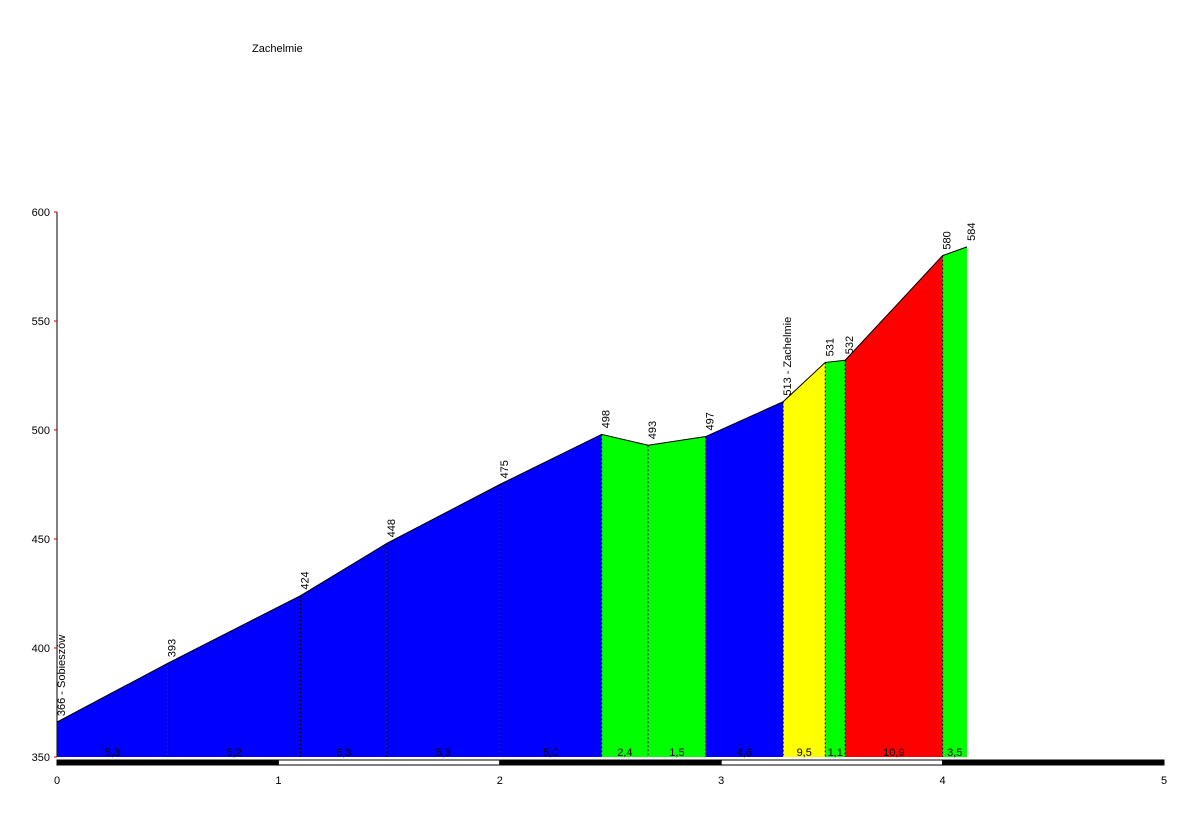 The width and height of the screenshot is (1189, 823). I want to click on point-label: 366 - Sobieszów, so click(62, 675).